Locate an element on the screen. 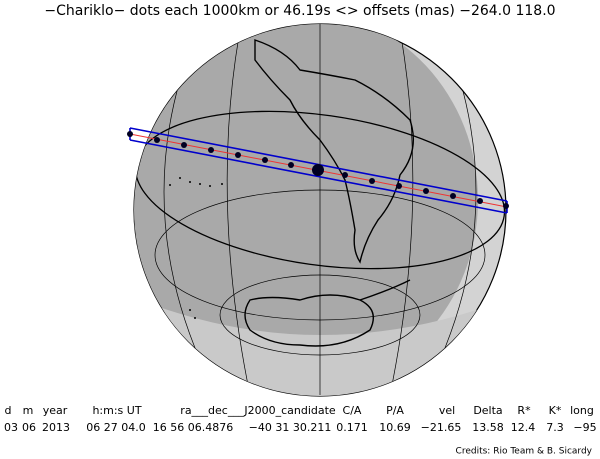 Image resolution: width=600 pixels, height=459 pixels. table-header-cell: vel is located at coordinates (447, 410).